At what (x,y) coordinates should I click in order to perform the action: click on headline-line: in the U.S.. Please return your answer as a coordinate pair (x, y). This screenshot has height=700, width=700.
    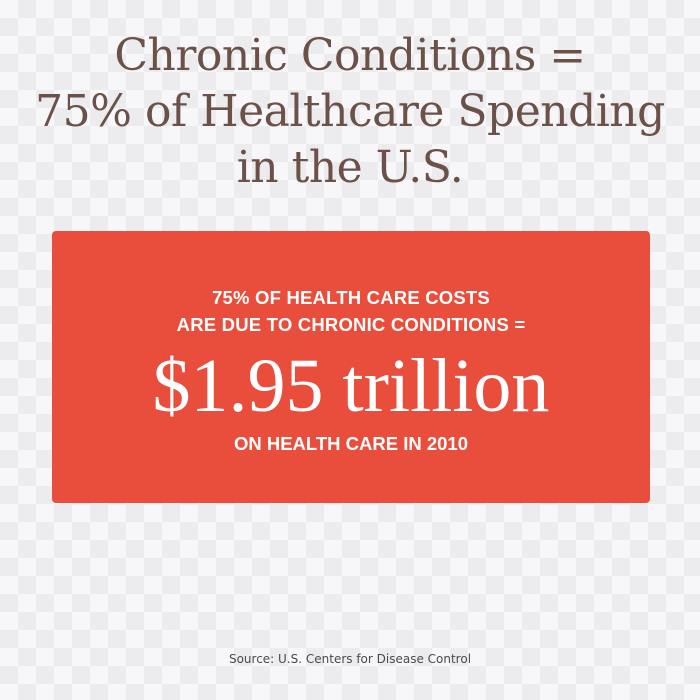
    Looking at the image, I should click on (350, 167).